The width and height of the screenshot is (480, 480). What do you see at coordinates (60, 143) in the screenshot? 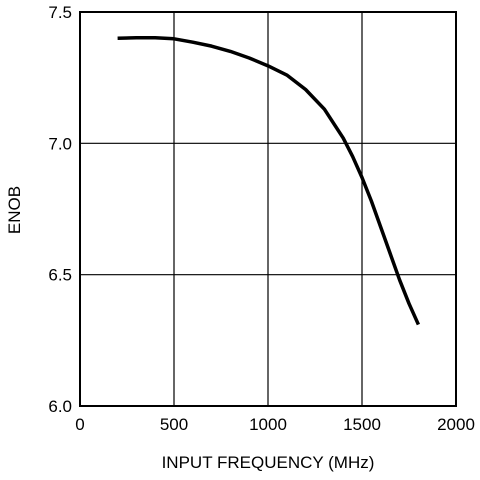
I see `y-tick-label: 7.0` at bounding box center [60, 143].